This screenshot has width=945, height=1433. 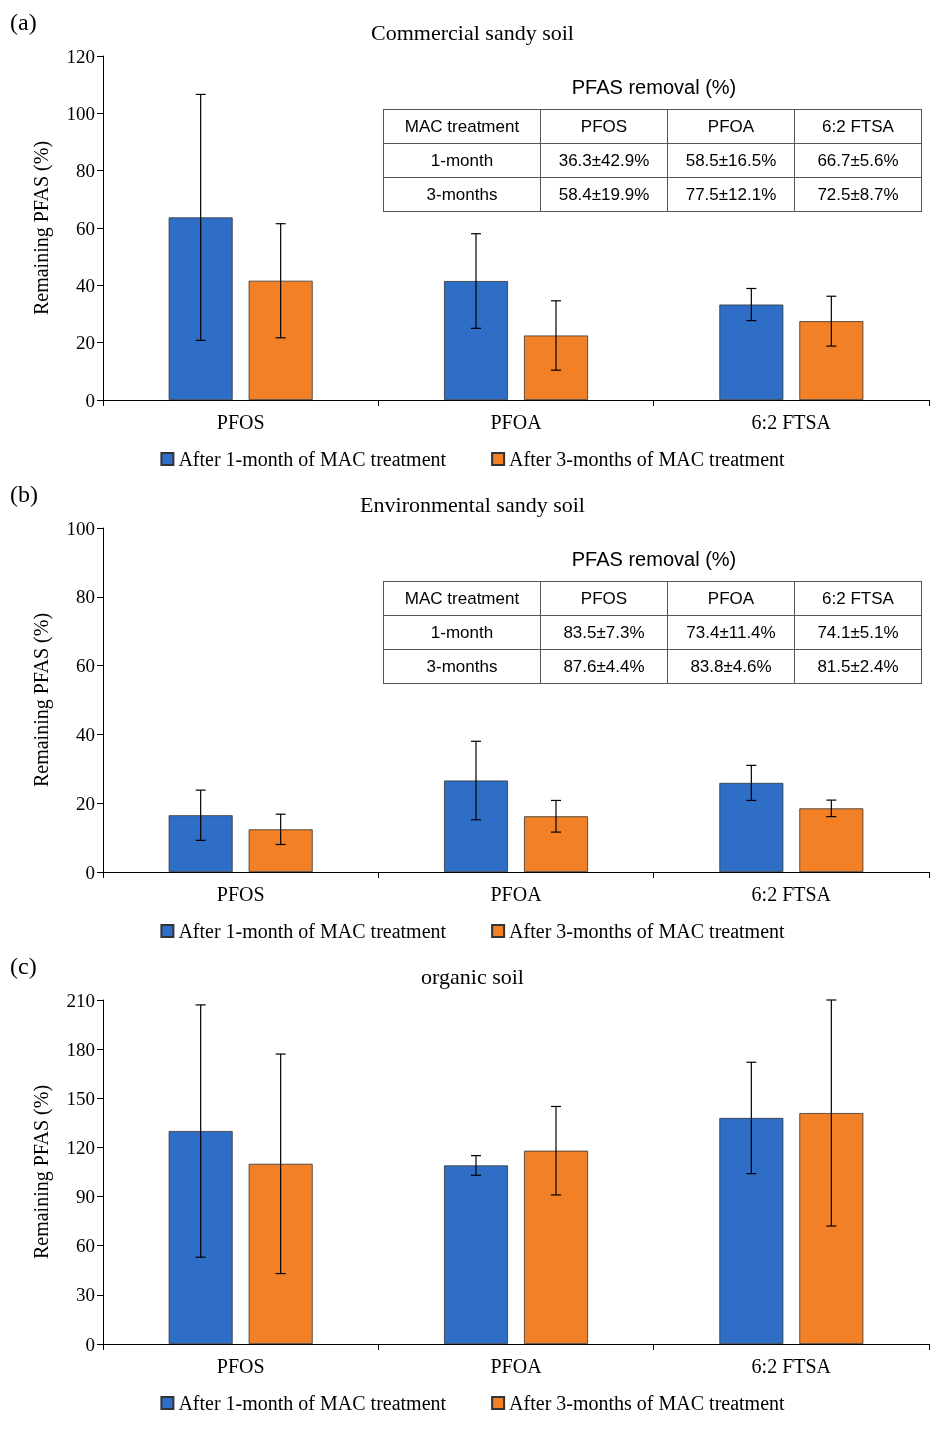 What do you see at coordinates (731, 194) in the screenshot?
I see `annotation: 77.5±12.1%` at bounding box center [731, 194].